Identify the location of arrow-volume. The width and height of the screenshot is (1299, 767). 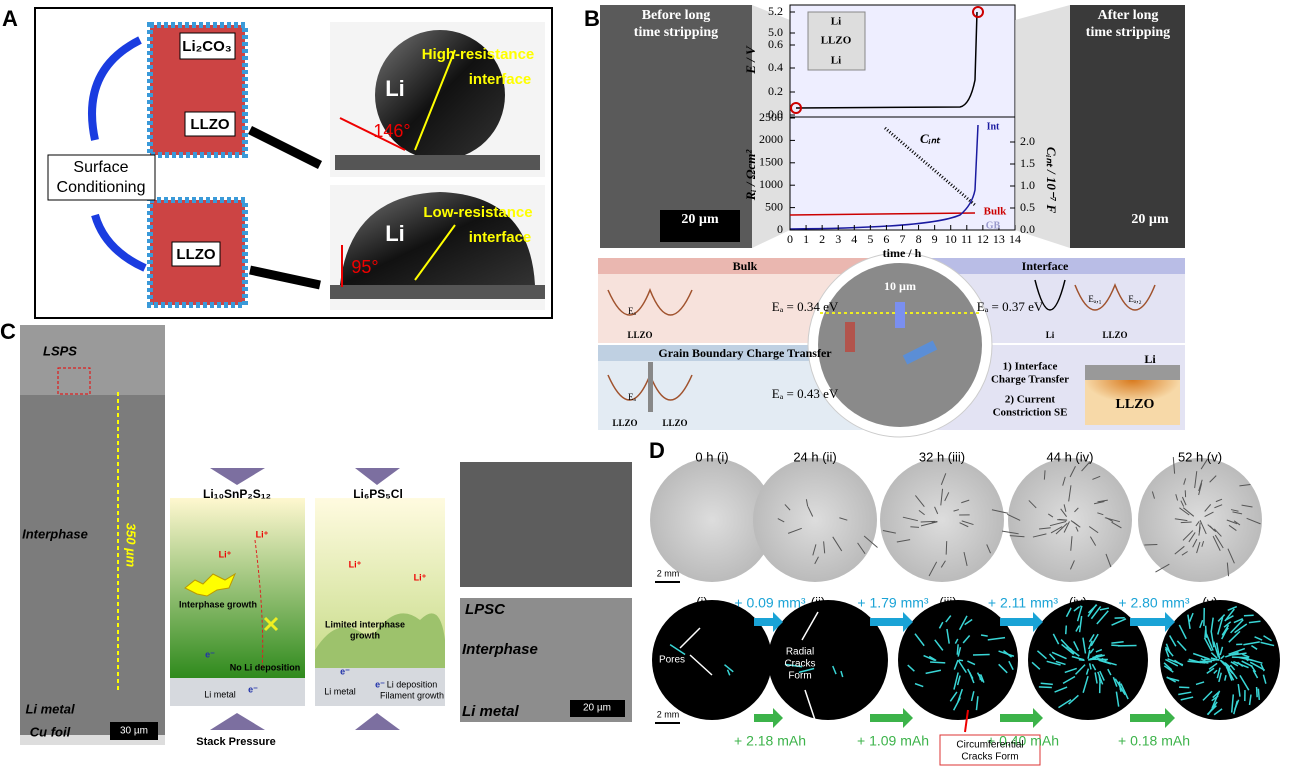
(768, 622).